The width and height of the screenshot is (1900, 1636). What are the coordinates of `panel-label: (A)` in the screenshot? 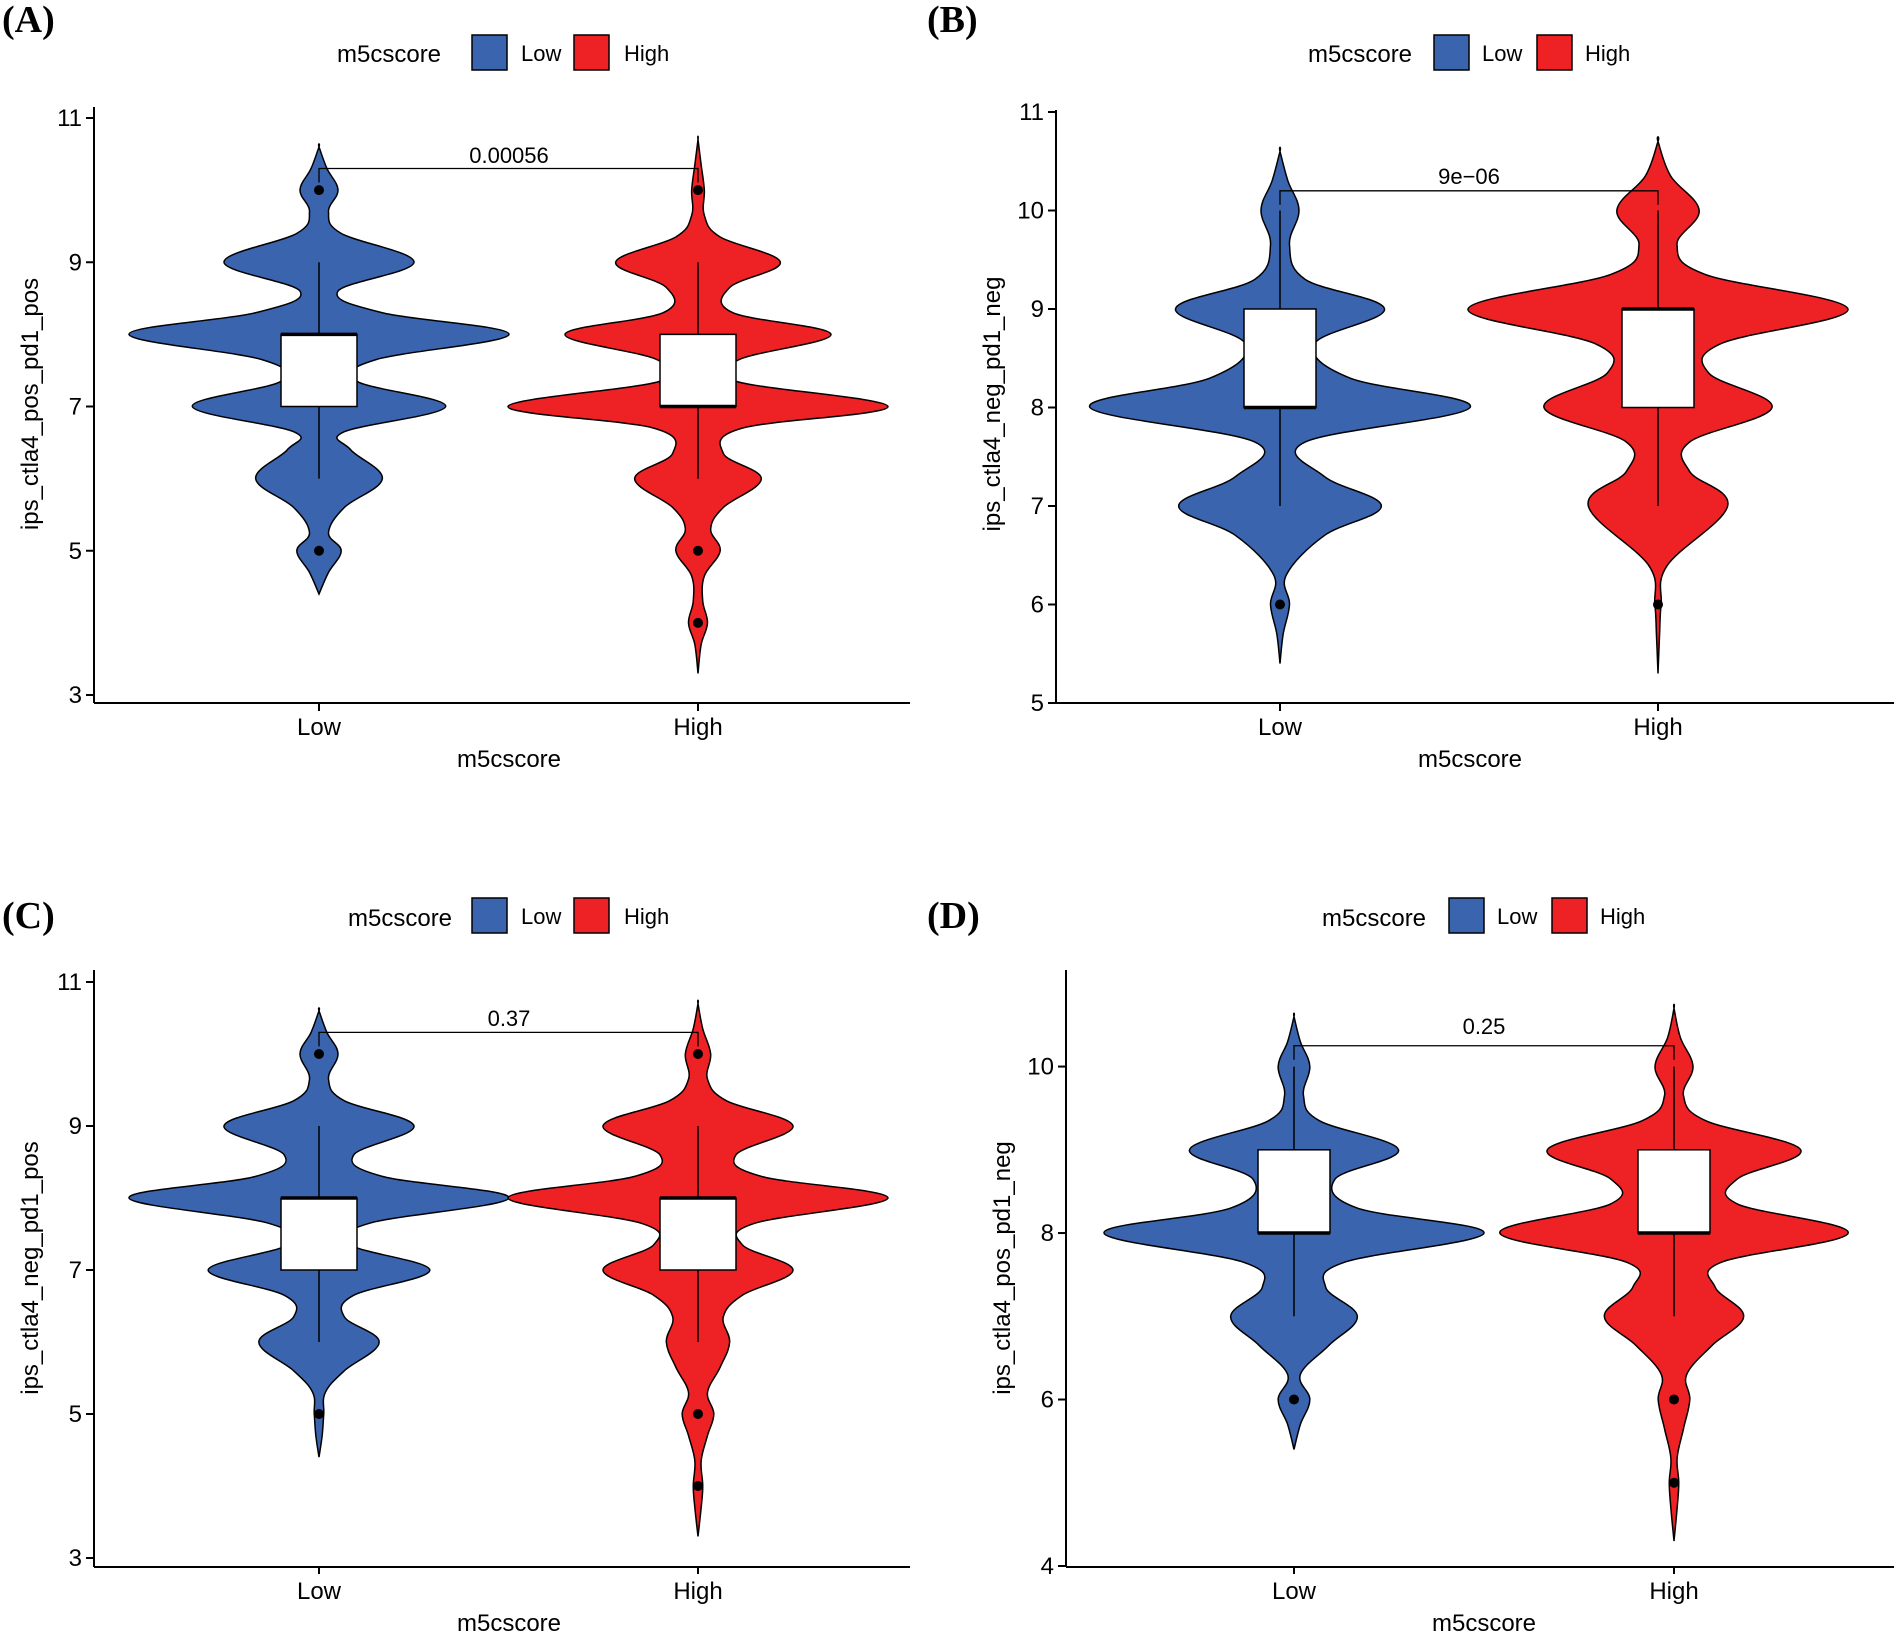 It's located at (28, 20).